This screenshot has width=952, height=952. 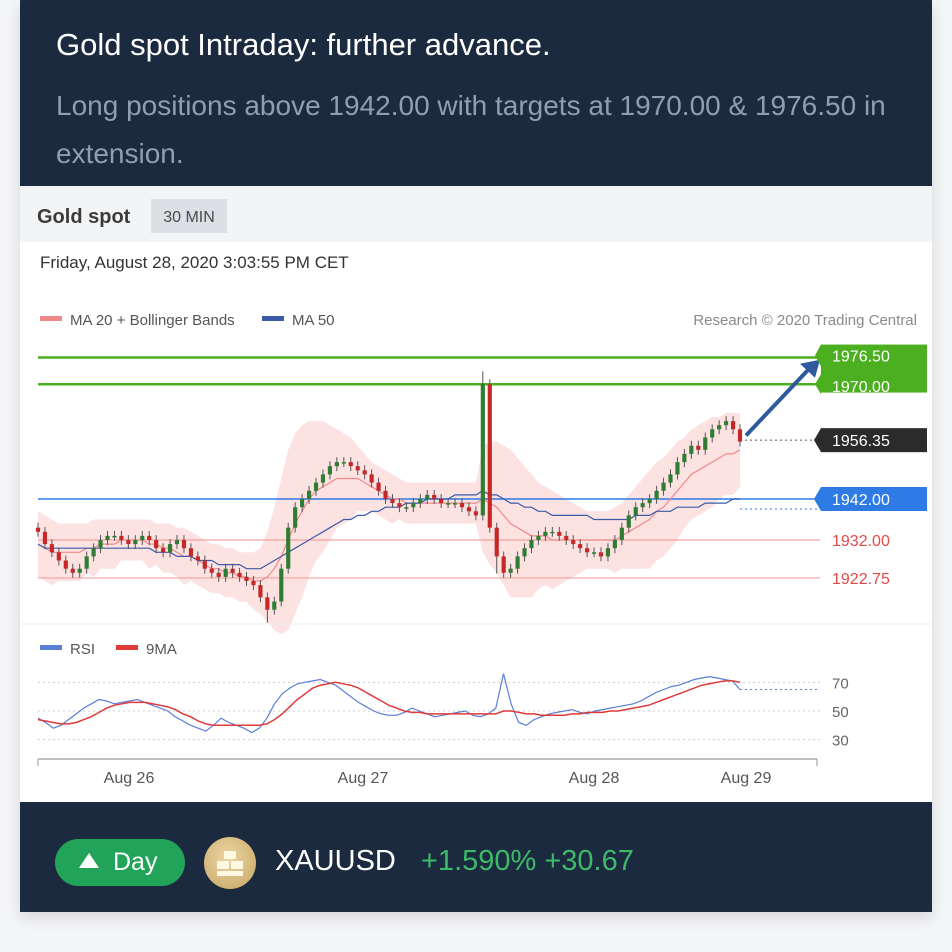 What do you see at coordinates (84, 217) in the screenshot?
I see `instrument-name: Gold spot` at bounding box center [84, 217].